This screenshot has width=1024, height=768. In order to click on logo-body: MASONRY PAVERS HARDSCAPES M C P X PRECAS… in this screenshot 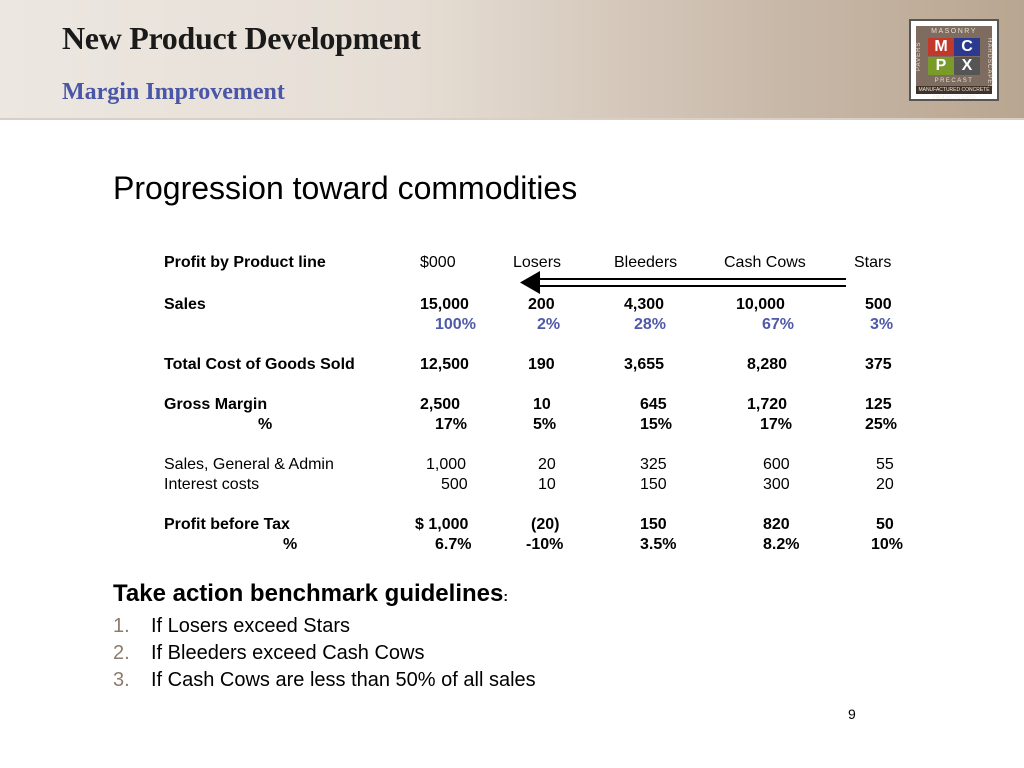, I will do `click(954, 63)`.